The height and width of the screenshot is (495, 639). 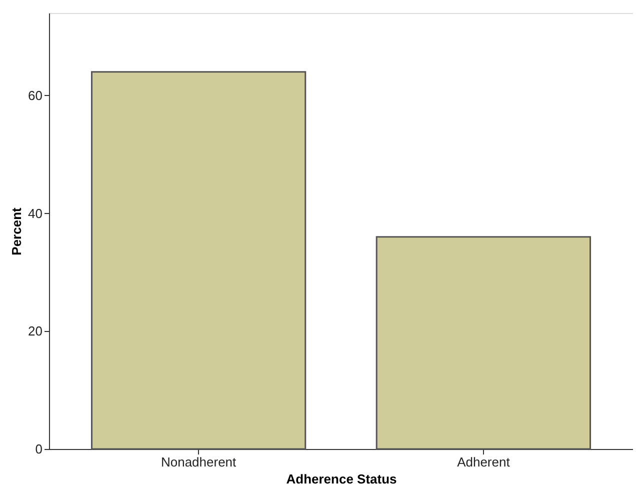 I want to click on y-tick-label: 60, so click(x=35, y=95).